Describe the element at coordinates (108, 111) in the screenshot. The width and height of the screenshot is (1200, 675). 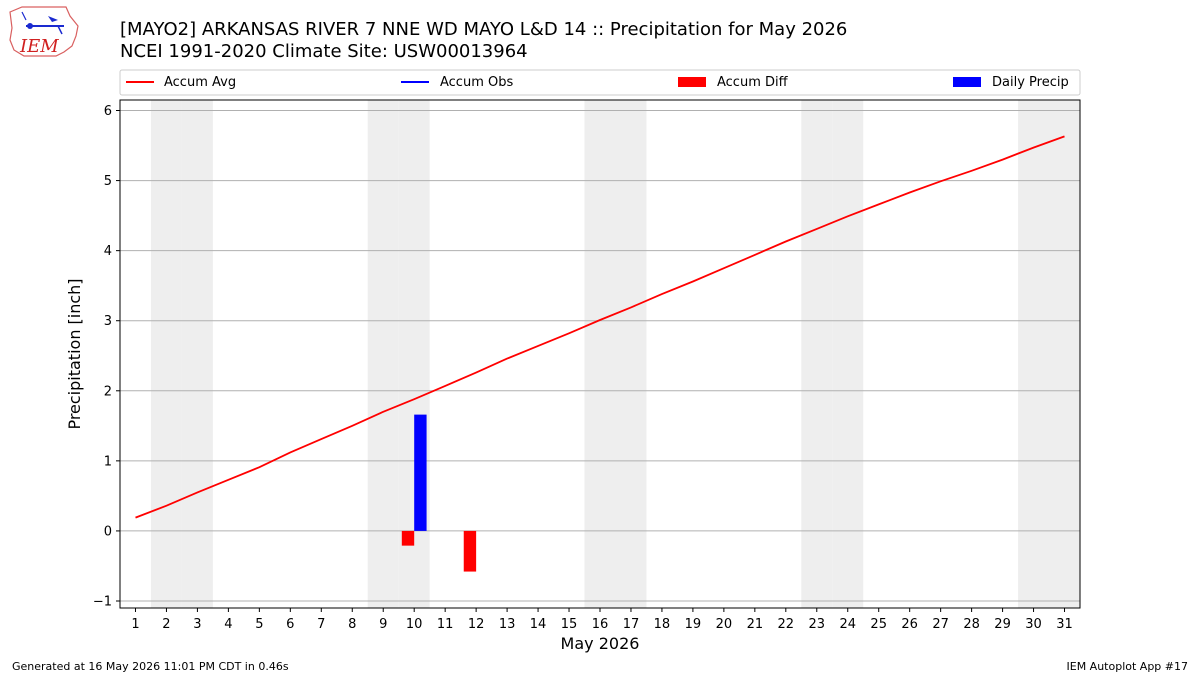
I see `y-tick-label: 6` at that location.